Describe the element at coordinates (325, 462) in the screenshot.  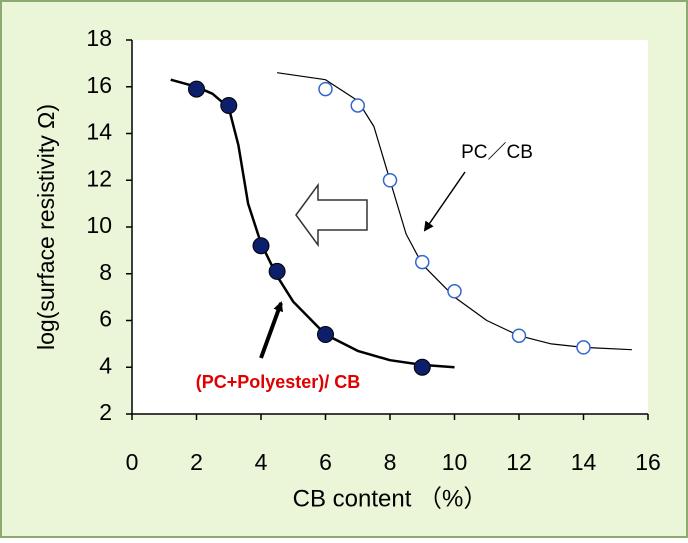
I see `x-tick-label: 6` at that location.